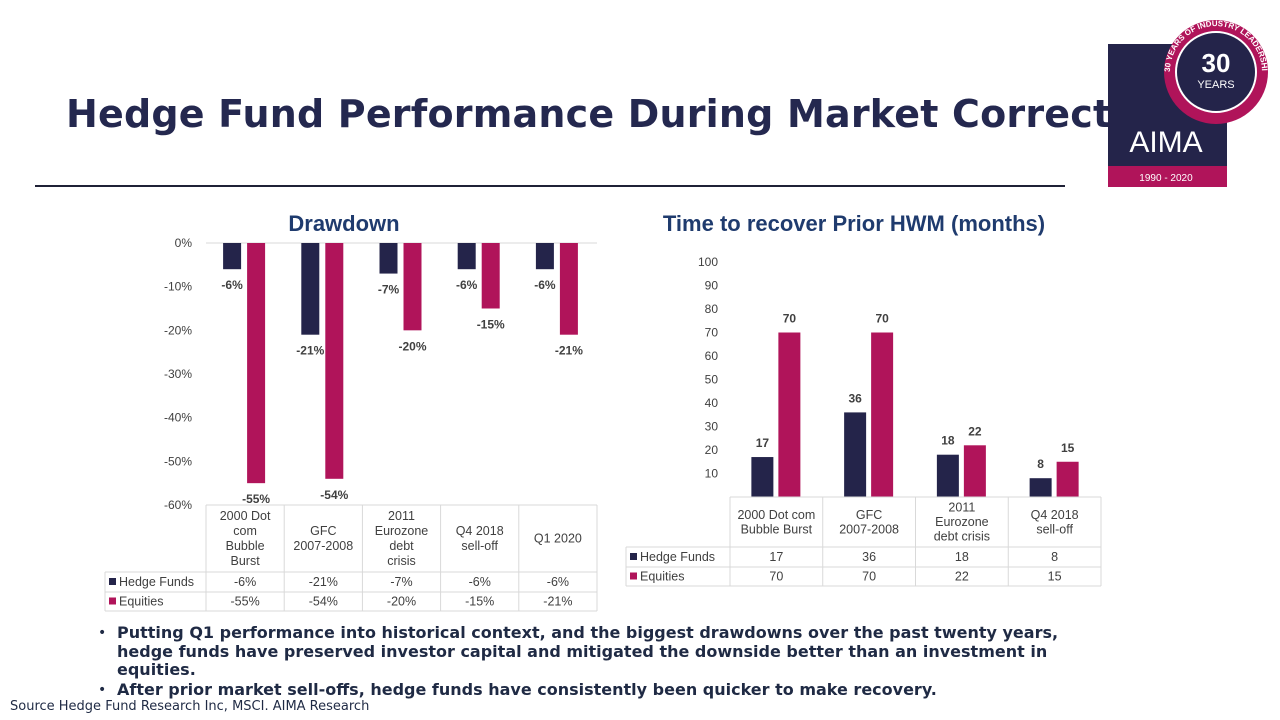  Describe the element at coordinates (178, 374) in the screenshot. I see `drawdown-y-tick: -30%` at that location.